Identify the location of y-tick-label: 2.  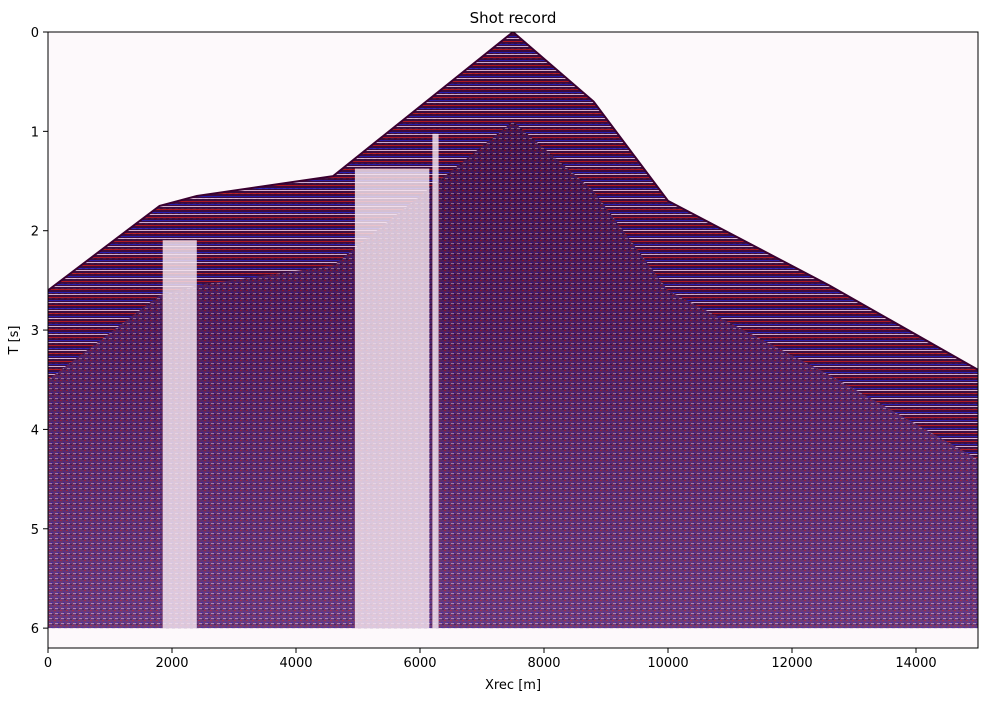
(35, 232).